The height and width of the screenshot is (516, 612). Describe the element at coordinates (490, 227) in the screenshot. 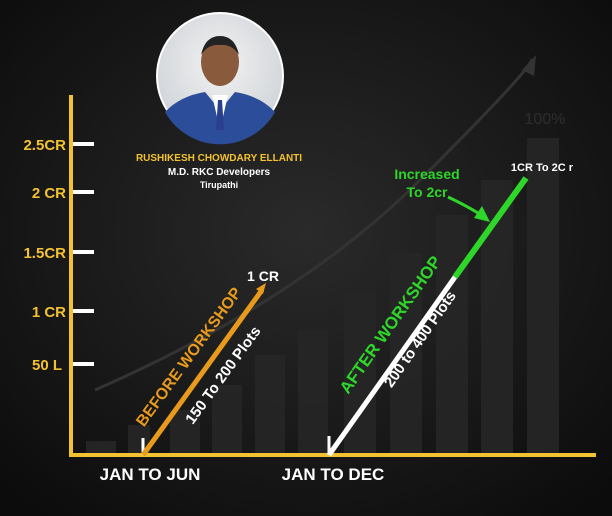

I see `series-line-increase` at that location.